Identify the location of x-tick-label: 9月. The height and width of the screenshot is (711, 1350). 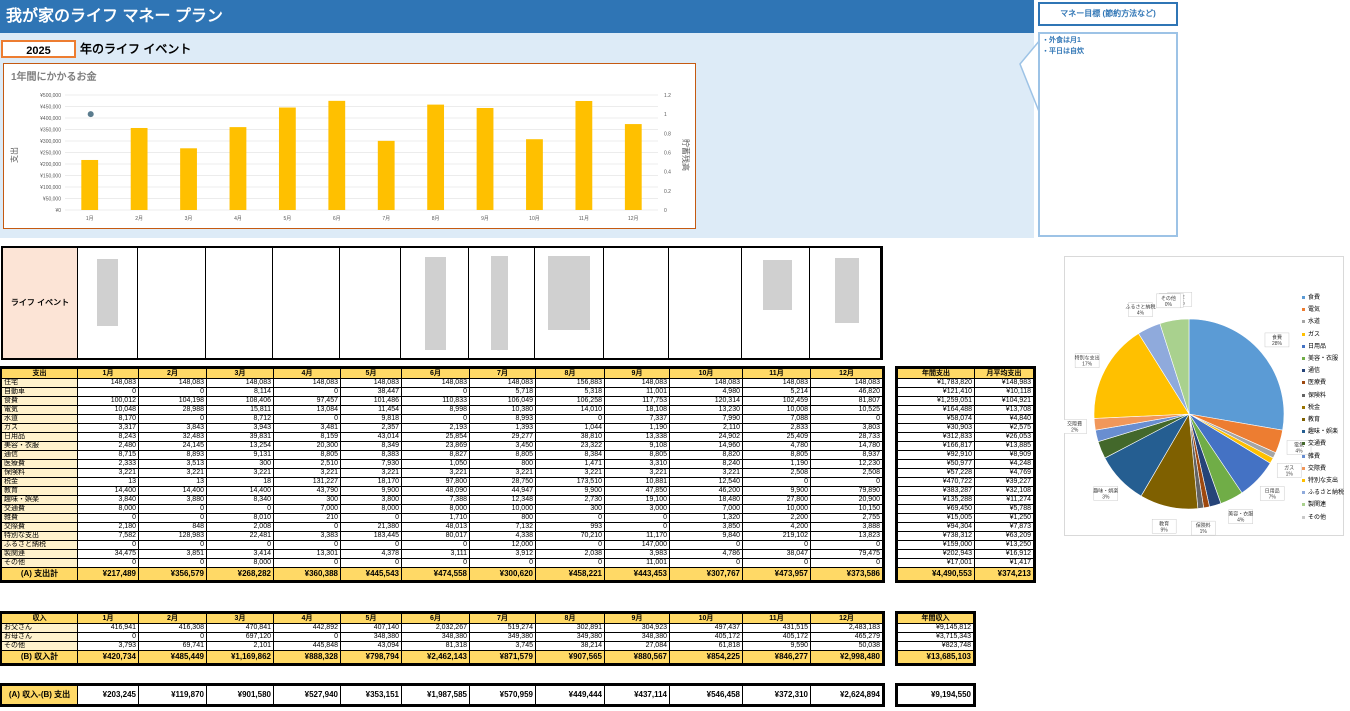
(485, 219).